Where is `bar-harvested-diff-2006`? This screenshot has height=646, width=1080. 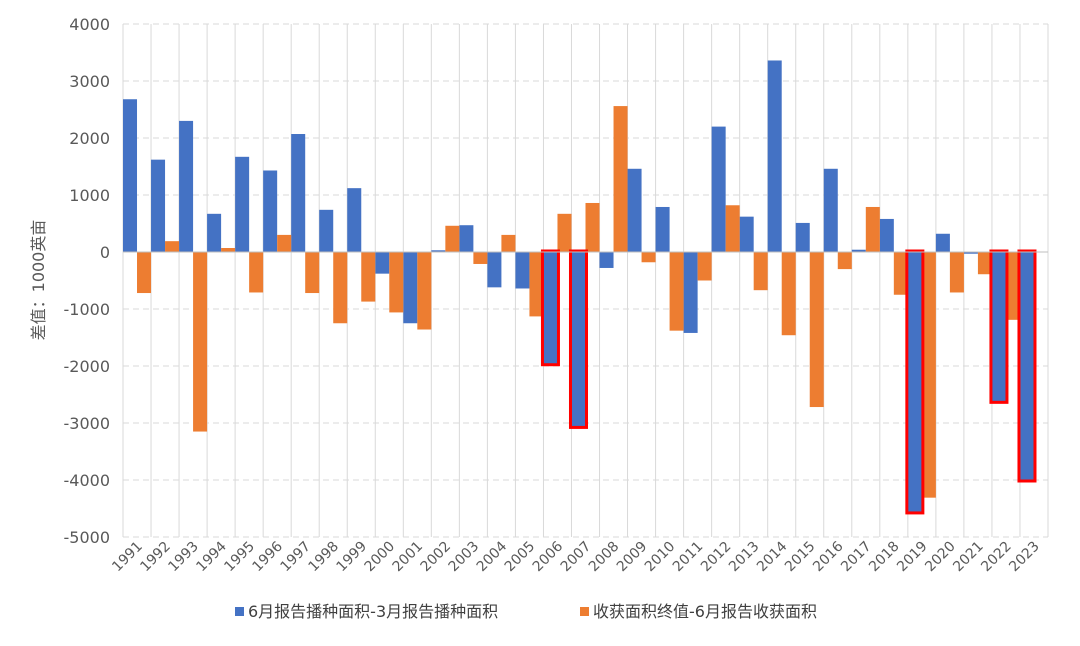 bar-harvested-diff-2006 is located at coordinates (564, 232).